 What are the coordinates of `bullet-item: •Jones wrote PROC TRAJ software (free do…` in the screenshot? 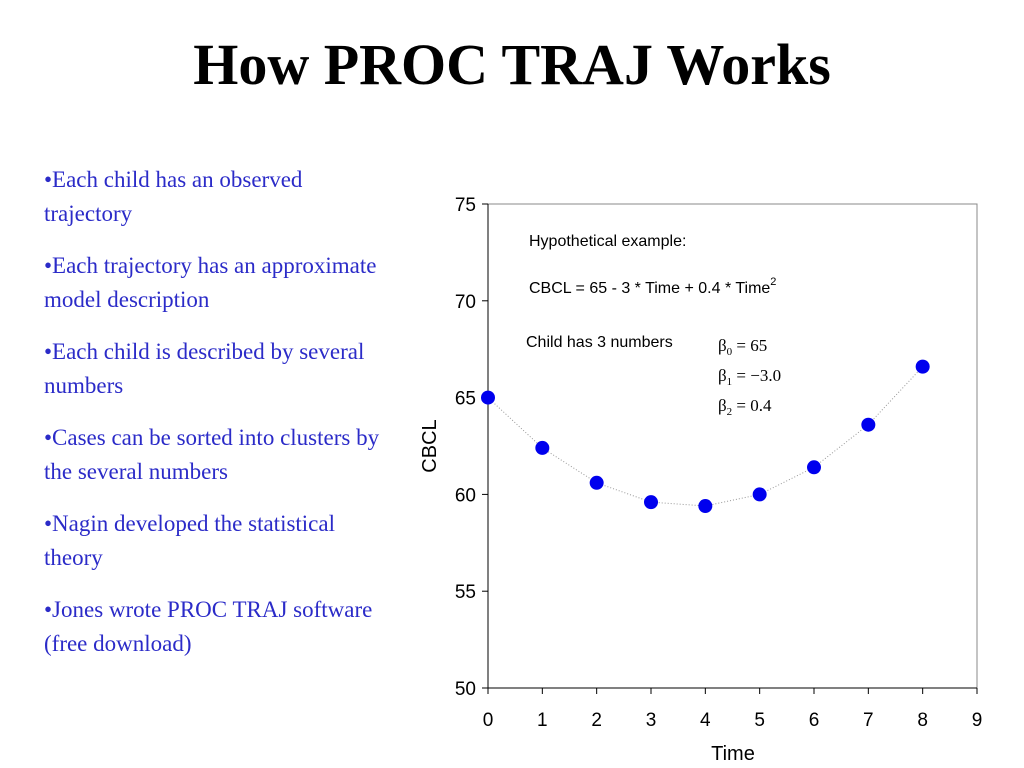 It's located at (208, 626).